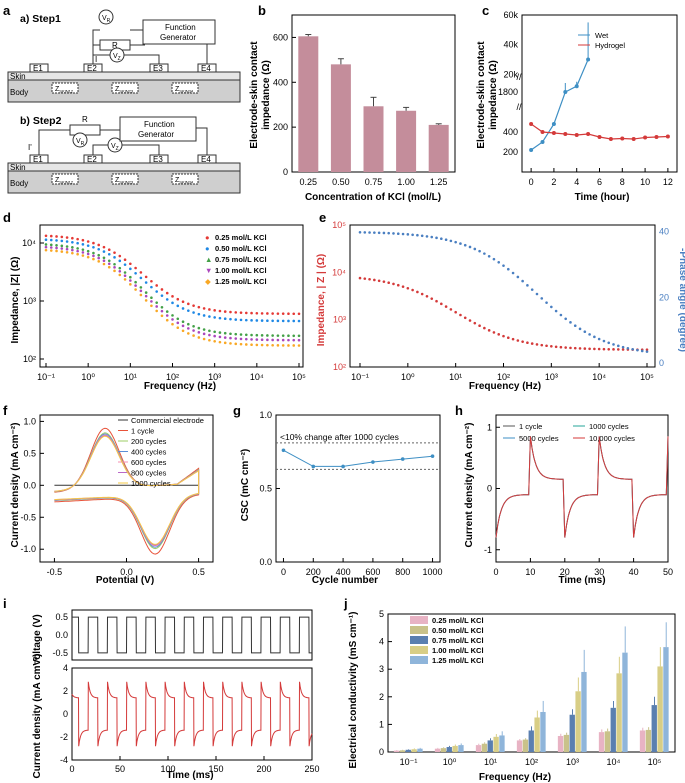 The image size is (685, 783). Describe the element at coordinates (495, 572) in the screenshot. I see `chart-h-xtick-label: 0` at that location.